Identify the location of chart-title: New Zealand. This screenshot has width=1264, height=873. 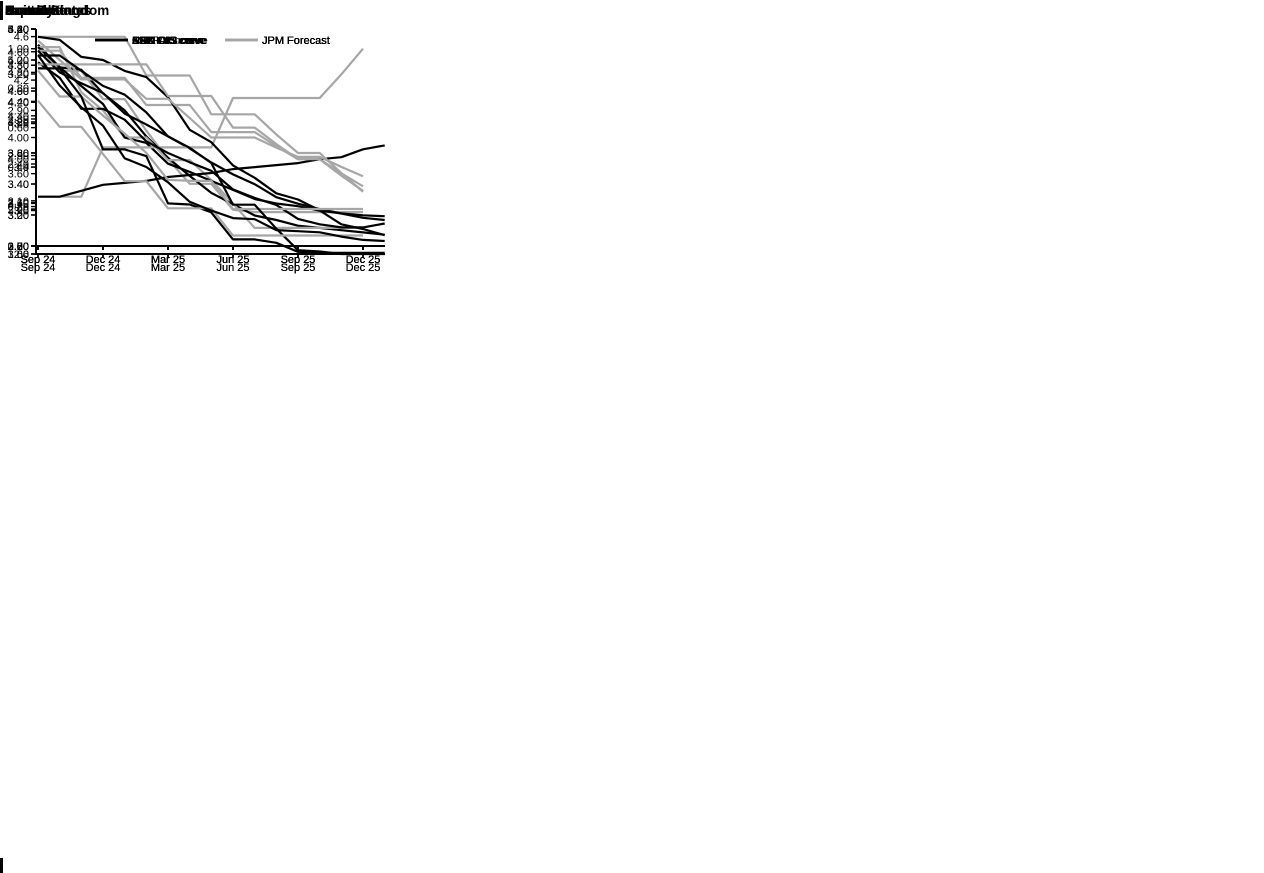
(46, 10).